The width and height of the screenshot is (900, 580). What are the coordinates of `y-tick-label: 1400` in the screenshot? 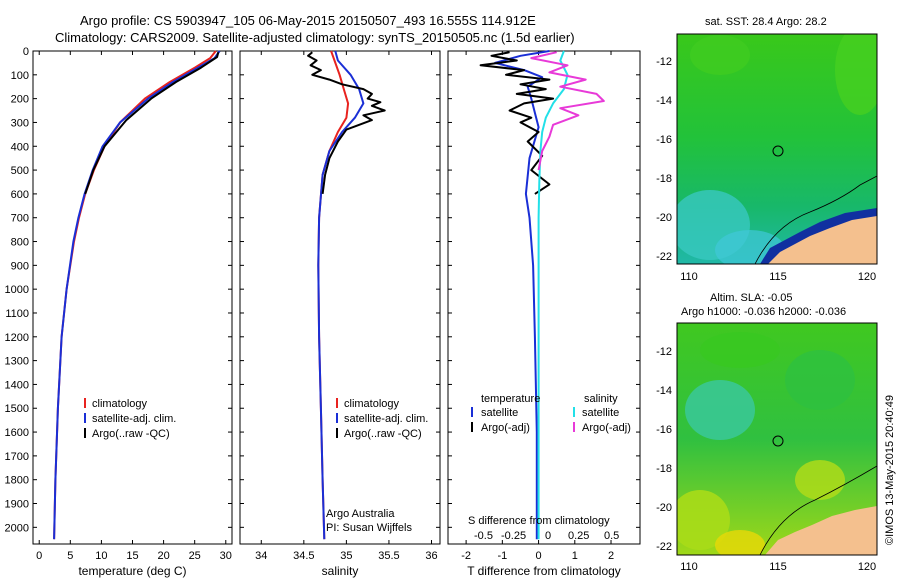 It's located at (17, 385).